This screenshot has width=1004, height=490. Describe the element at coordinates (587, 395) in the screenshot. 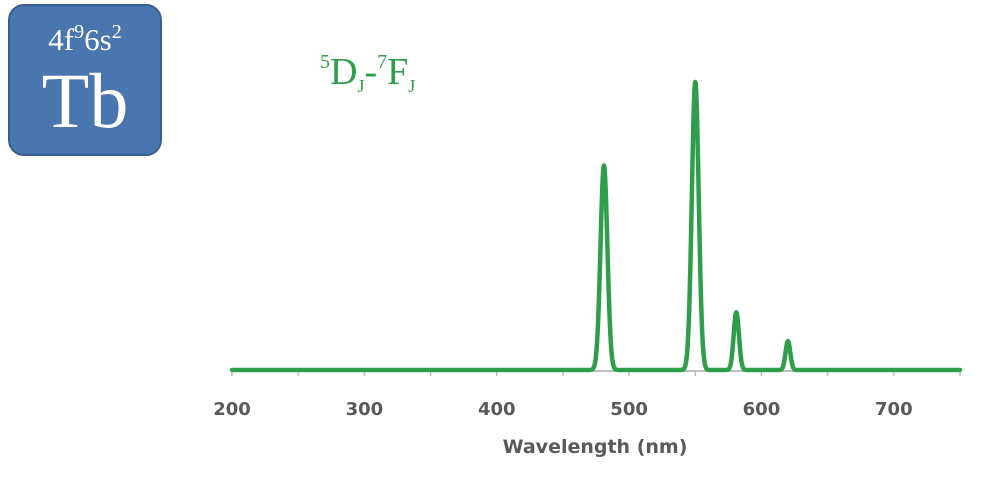

I see `x-axis-ticks: 200 300 400 500 600 700` at that location.